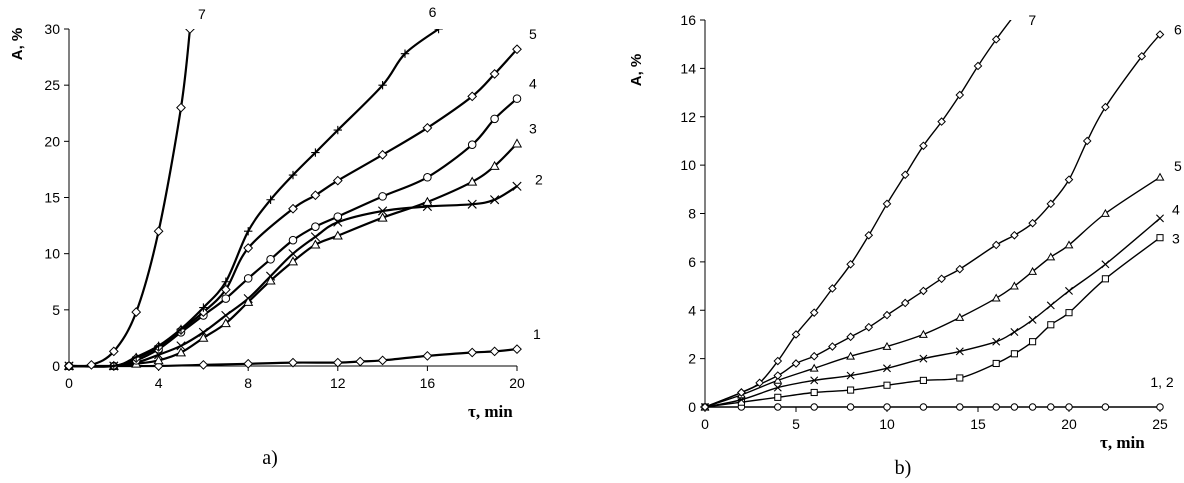 This screenshot has height=483, width=1184. I want to click on panel-label: b), so click(903, 468).